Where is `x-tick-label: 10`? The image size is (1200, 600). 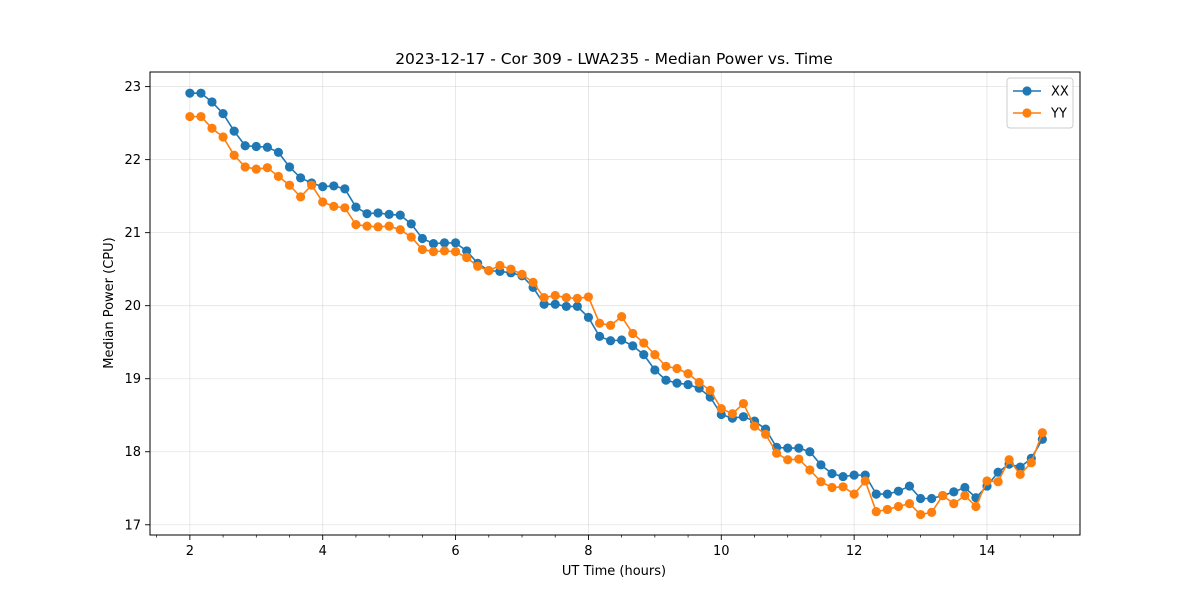 x-tick-label: 10 is located at coordinates (721, 551).